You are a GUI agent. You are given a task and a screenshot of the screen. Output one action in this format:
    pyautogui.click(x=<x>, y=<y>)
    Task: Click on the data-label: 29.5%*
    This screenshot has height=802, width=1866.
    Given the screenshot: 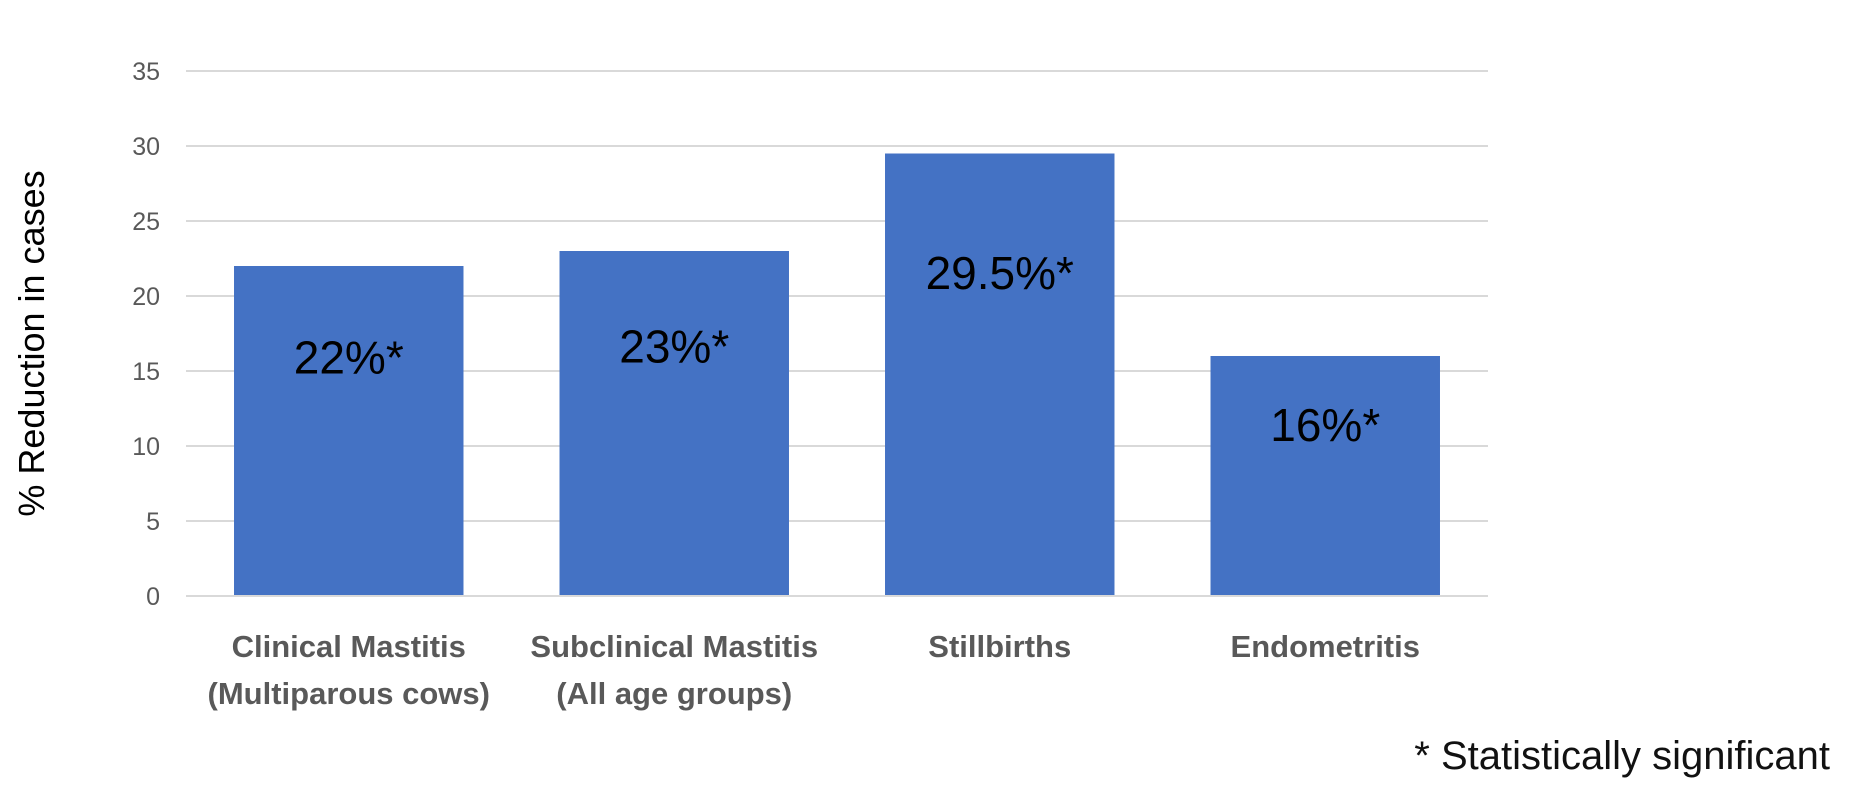 What is the action you would take?
    pyautogui.click(x=1000, y=273)
    